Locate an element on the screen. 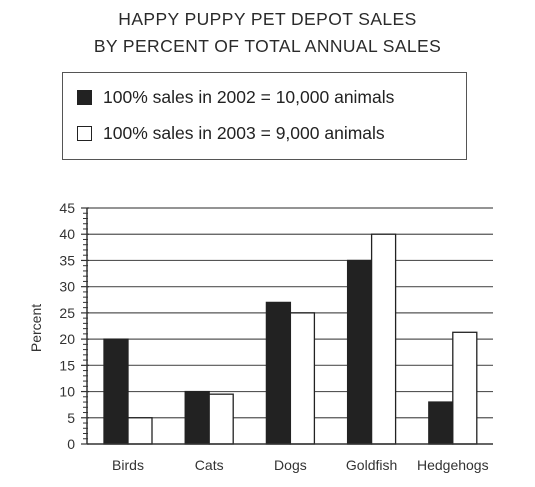  x-category-label: Goldfish is located at coordinates (371, 465).